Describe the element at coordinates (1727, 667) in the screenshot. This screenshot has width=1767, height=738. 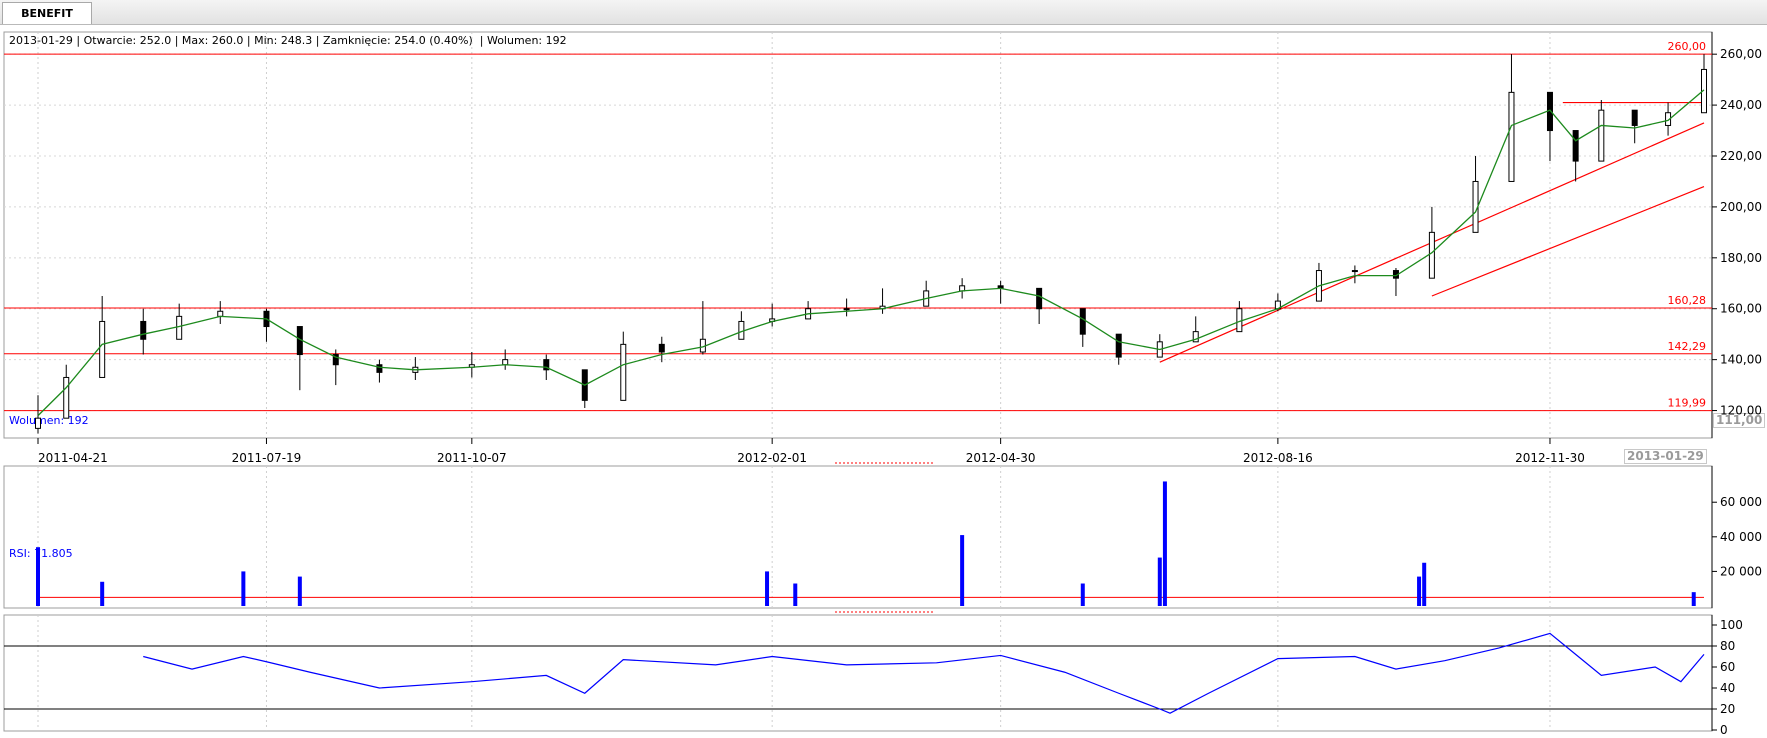
I see `rsi-tick-label: 60` at that location.